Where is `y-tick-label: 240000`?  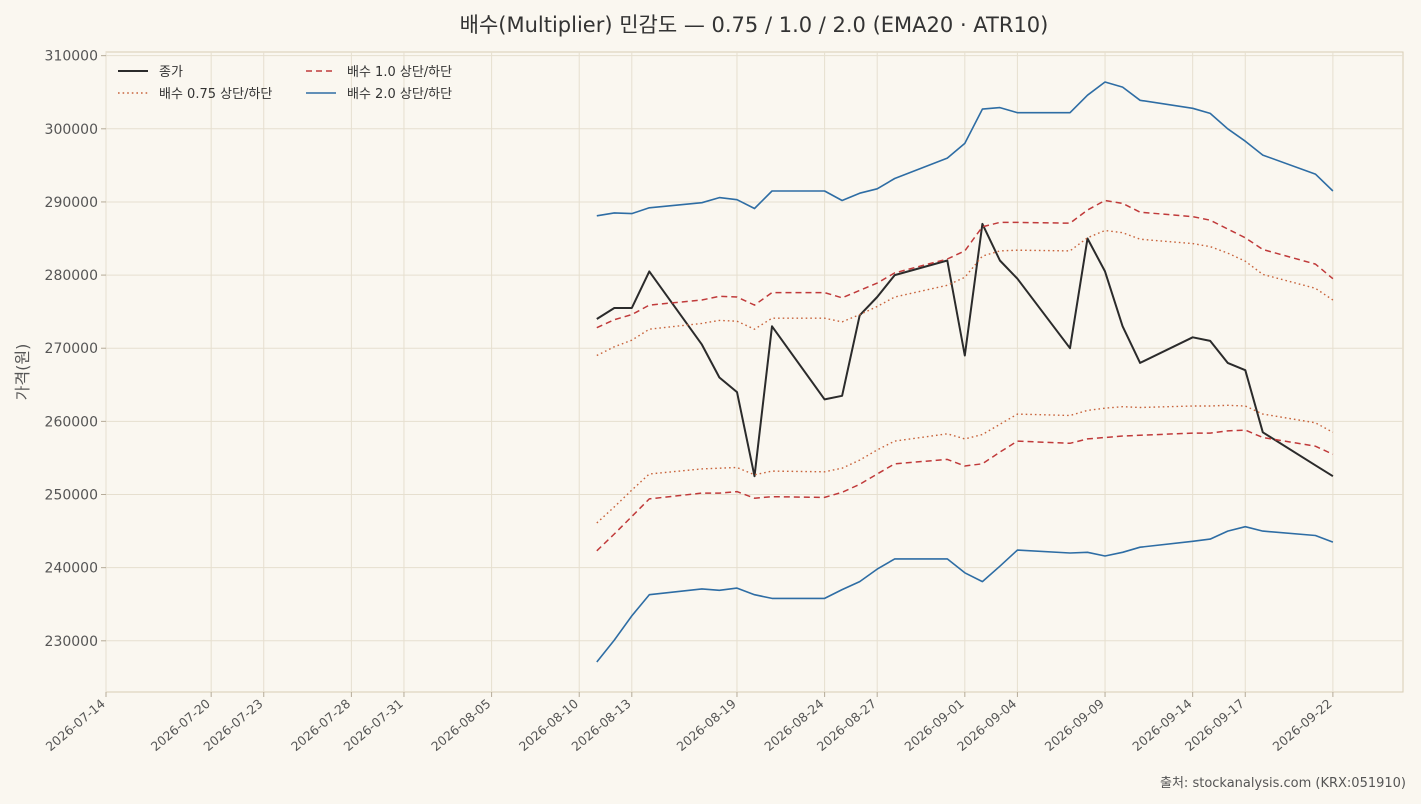 y-tick-label: 240000 is located at coordinates (71, 569).